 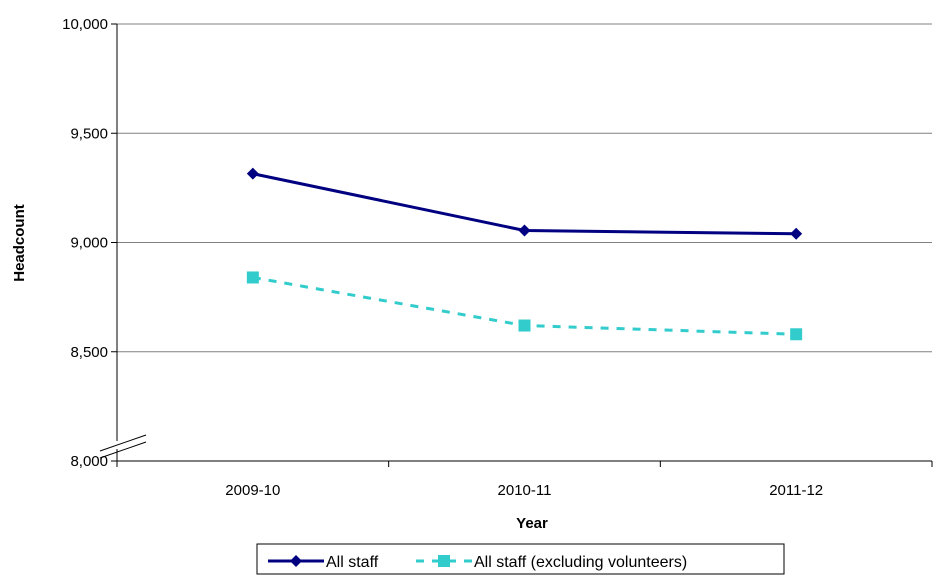 What do you see at coordinates (89, 133) in the screenshot?
I see `y-tick-label-3: 9,500` at bounding box center [89, 133].